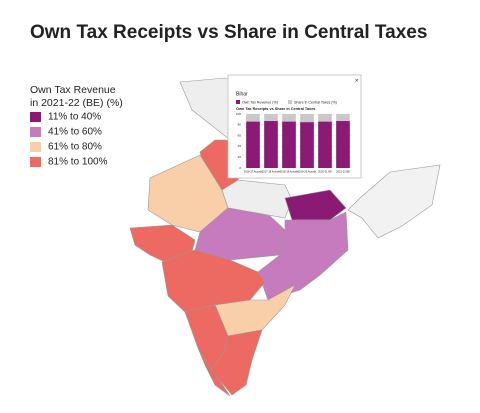 This screenshot has height=413, width=480. I want to click on legend-title: in 2021-22 (BE) (%), so click(76, 103).